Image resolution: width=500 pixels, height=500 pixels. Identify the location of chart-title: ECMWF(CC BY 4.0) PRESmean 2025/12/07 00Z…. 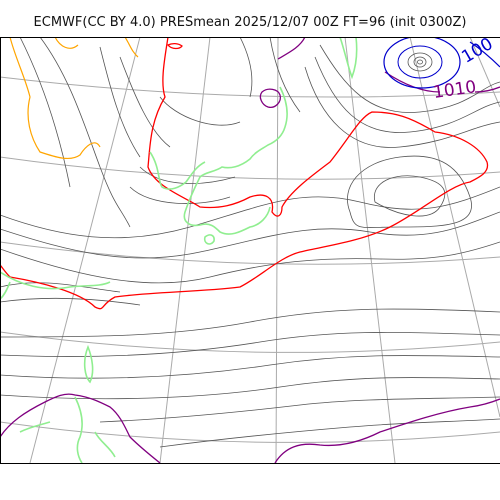
(250, 22).